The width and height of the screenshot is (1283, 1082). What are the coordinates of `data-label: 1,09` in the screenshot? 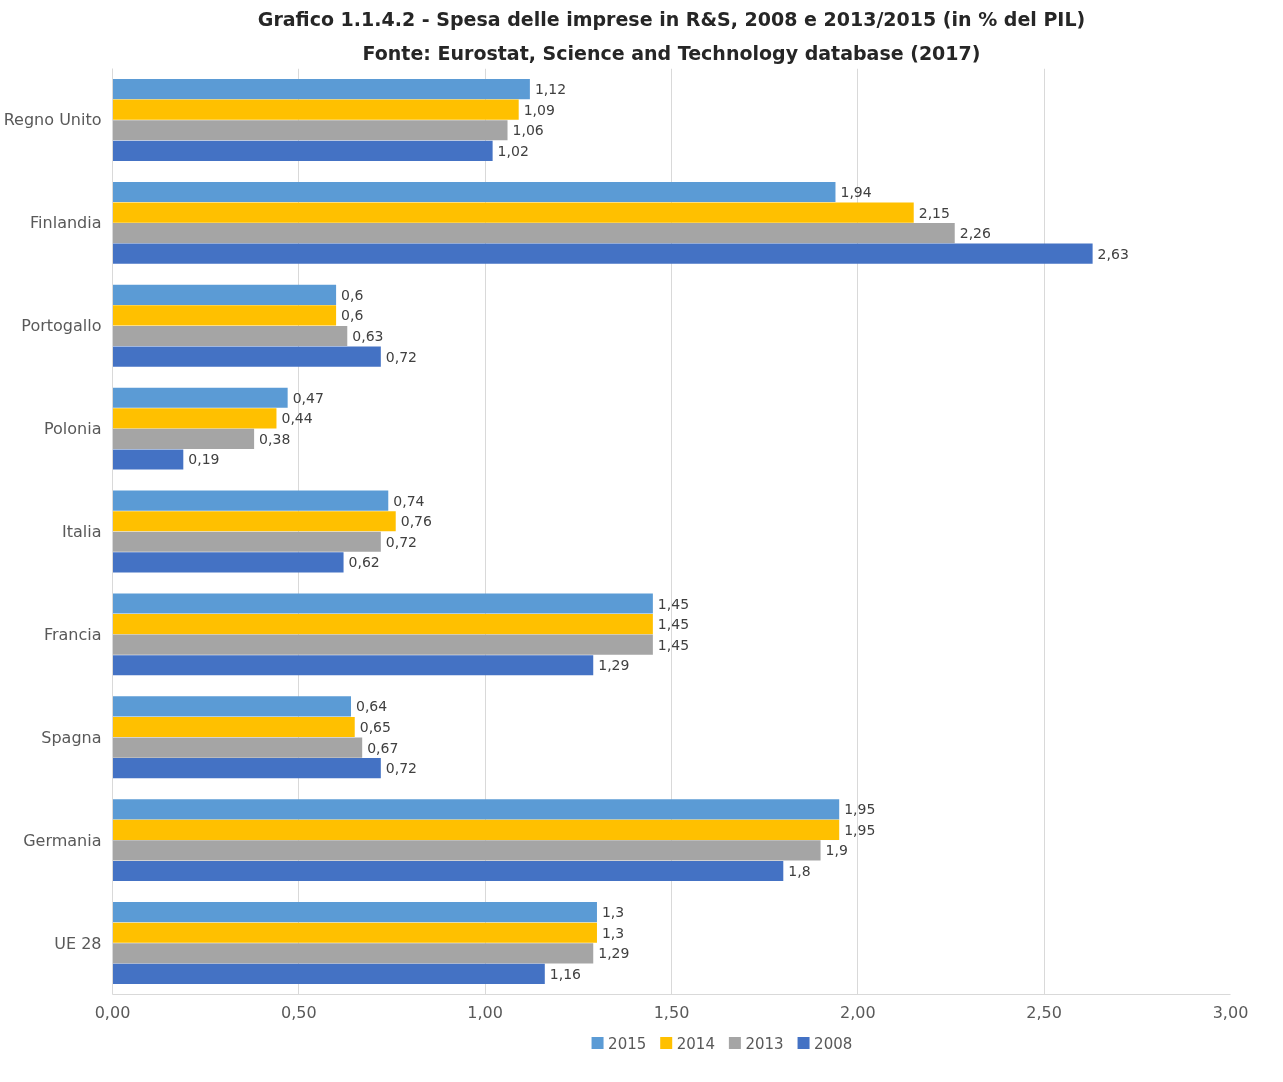 It's located at (539, 109).